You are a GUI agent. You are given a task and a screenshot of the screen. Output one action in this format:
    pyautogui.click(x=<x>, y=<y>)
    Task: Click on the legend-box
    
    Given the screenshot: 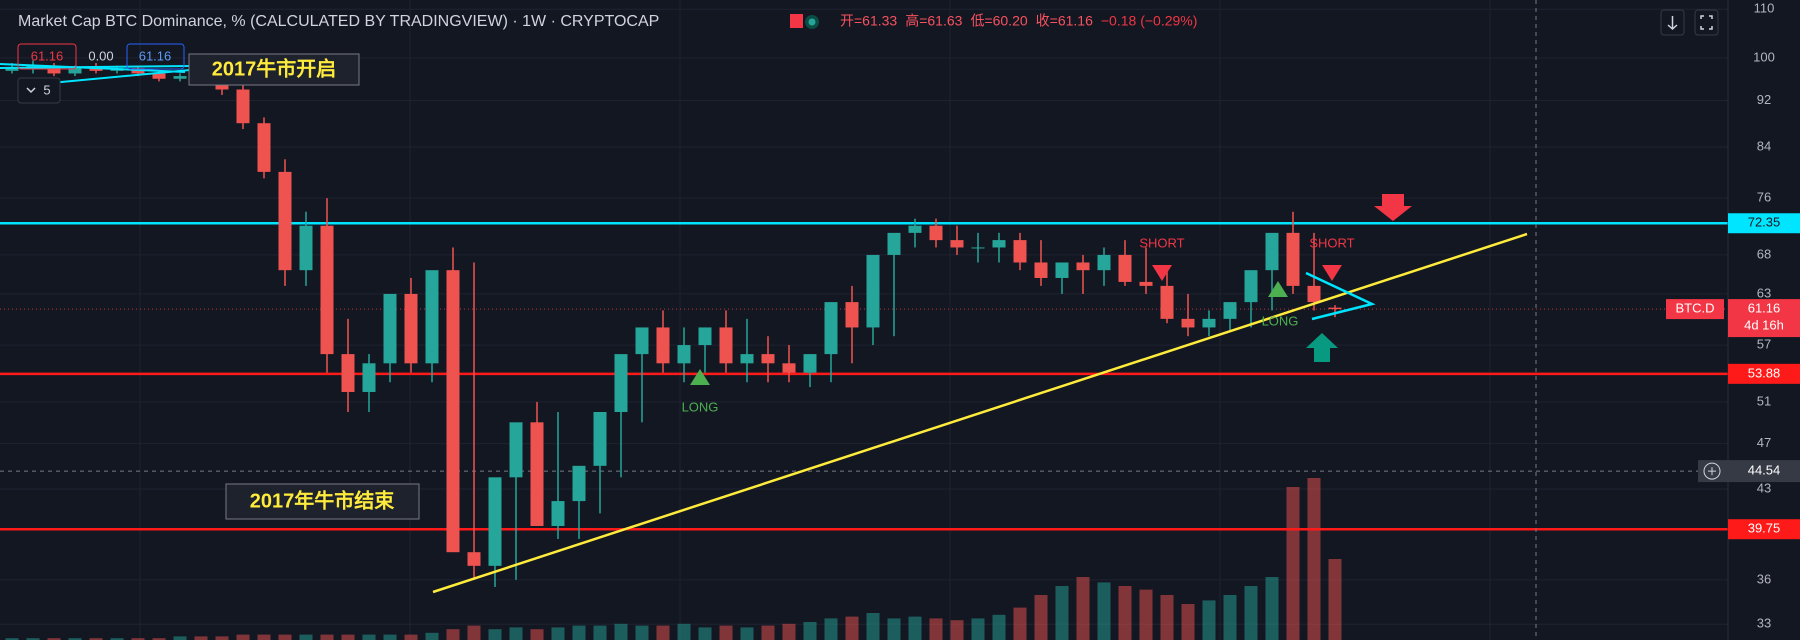 What is the action you would take?
    pyautogui.click(x=47, y=56)
    